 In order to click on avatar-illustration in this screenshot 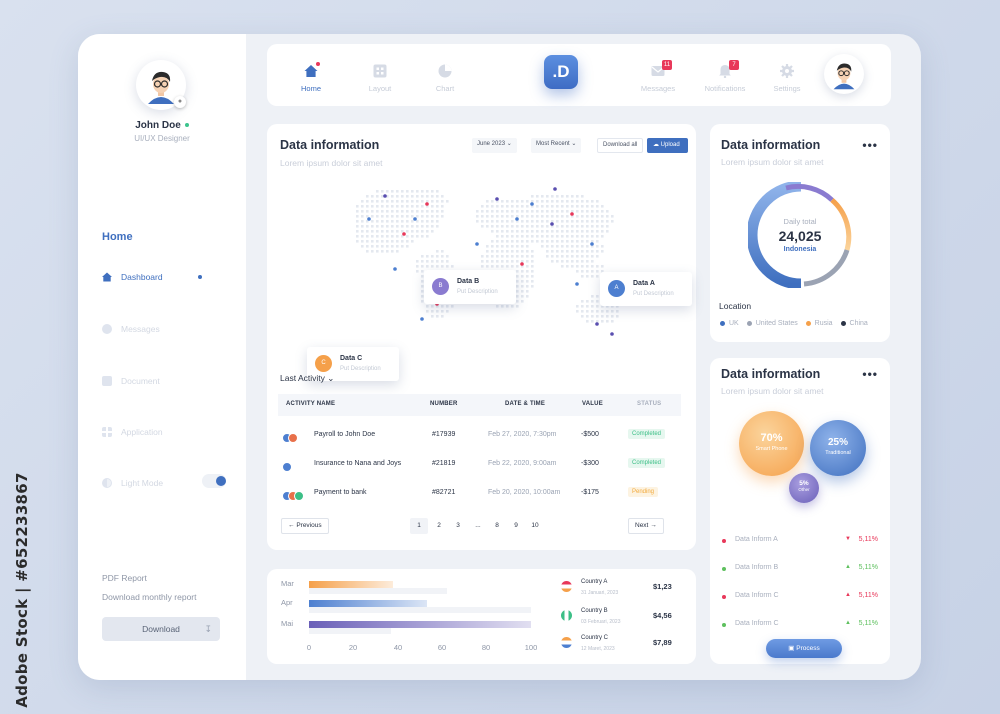, I will do `click(844, 76)`.